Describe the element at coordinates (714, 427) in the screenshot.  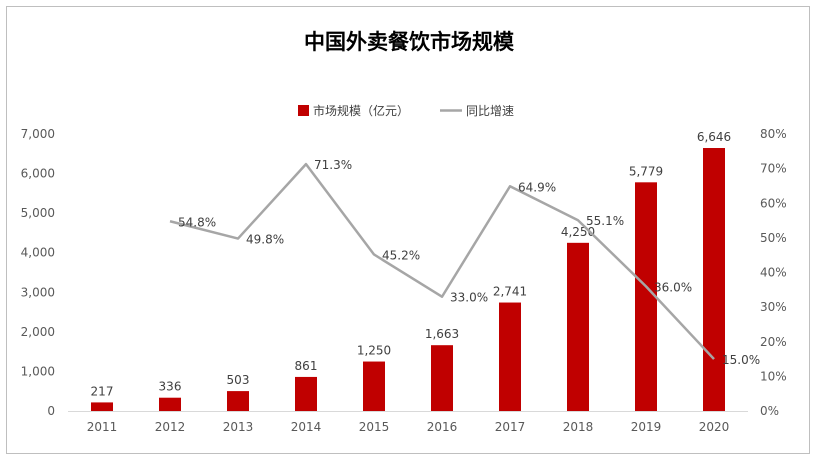
I see `x-tick-label: 2020` at that location.